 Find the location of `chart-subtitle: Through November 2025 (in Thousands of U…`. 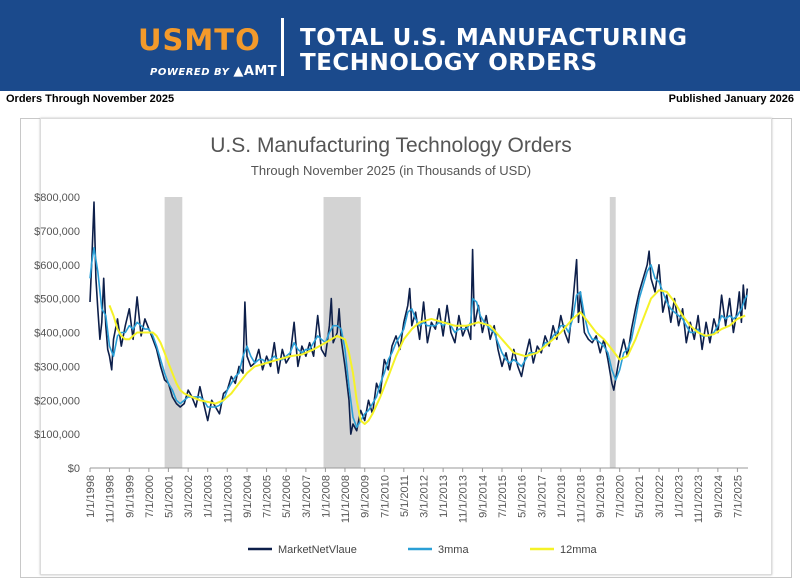

chart-subtitle: Through November 2025 (in Thousands of U… is located at coordinates (391, 170).